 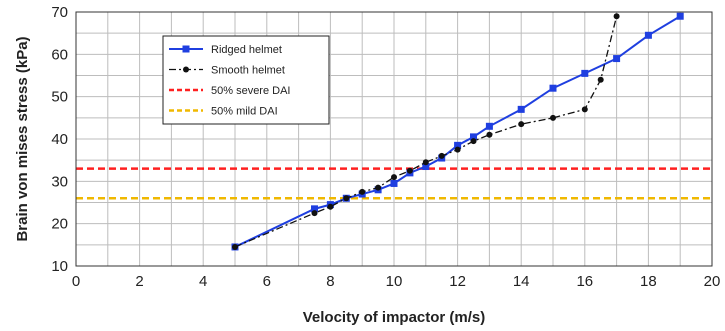 What do you see at coordinates (457, 281) in the screenshot?
I see `x-tick-label: 12` at bounding box center [457, 281].